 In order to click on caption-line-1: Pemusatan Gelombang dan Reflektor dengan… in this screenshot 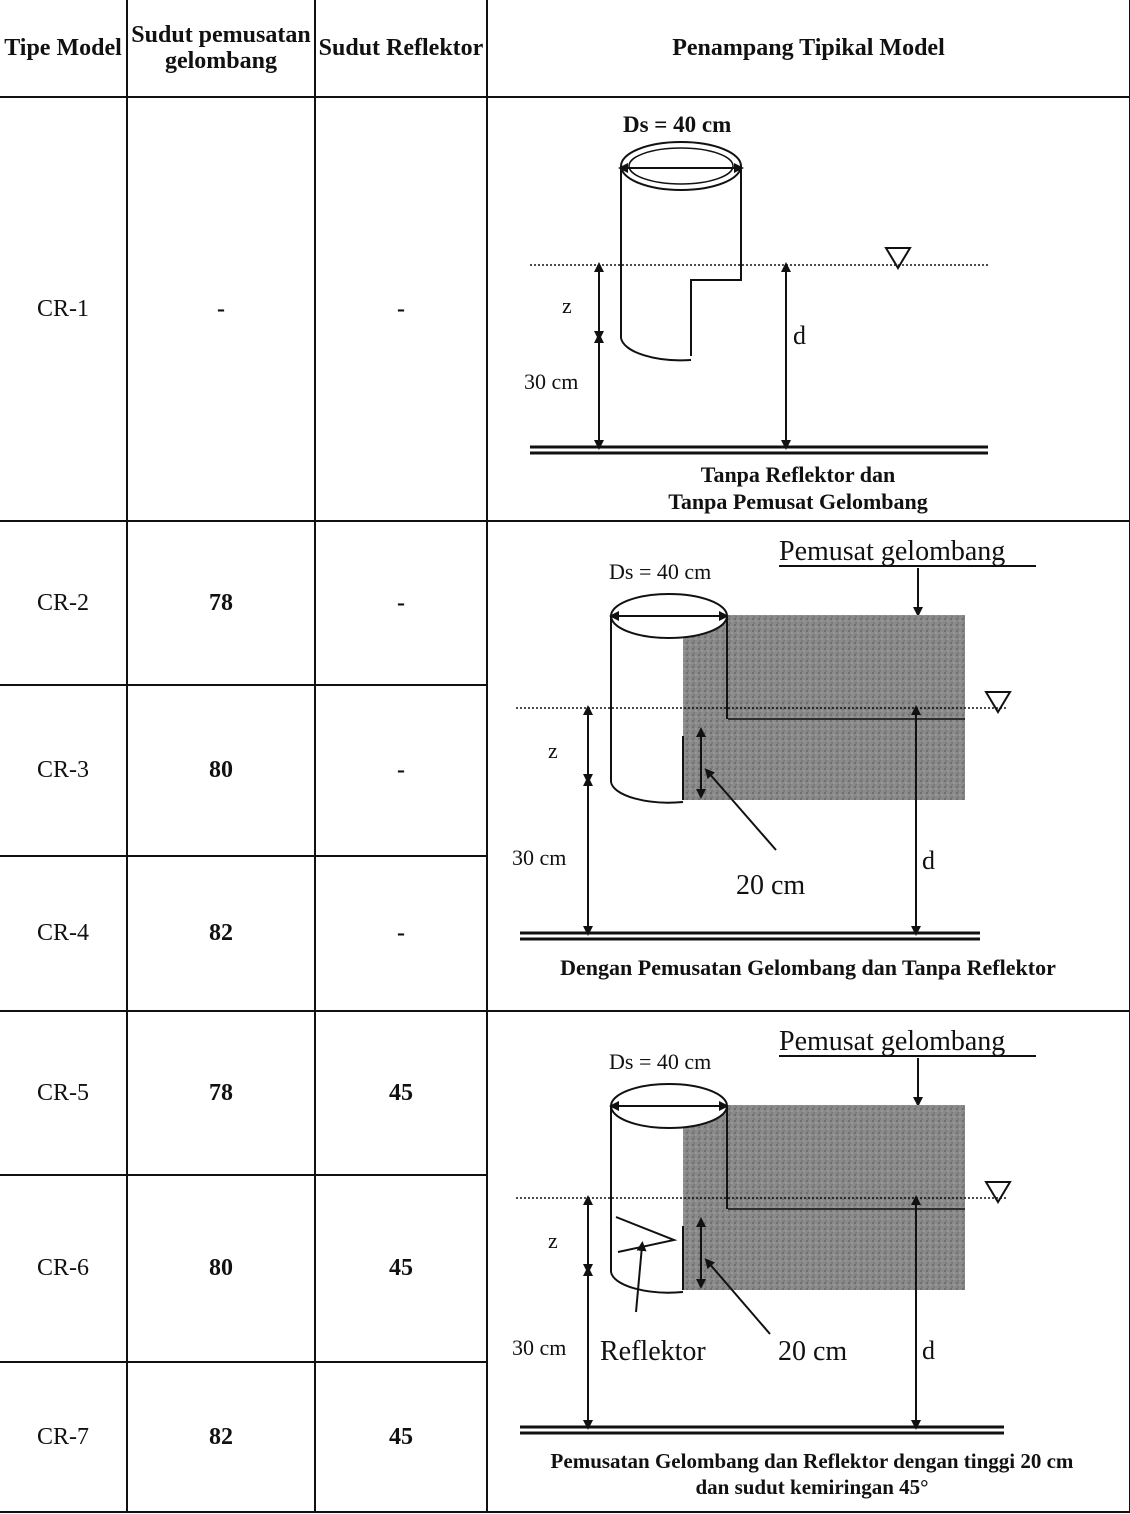, I will do `click(812, 1461)`.